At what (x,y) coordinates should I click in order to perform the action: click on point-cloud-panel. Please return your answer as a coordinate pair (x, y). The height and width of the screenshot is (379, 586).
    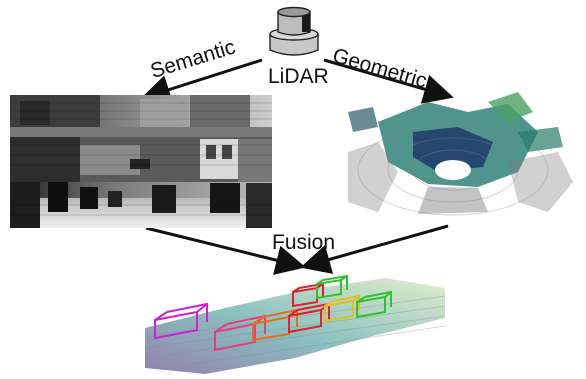
    Looking at the image, I should click on (460, 154).